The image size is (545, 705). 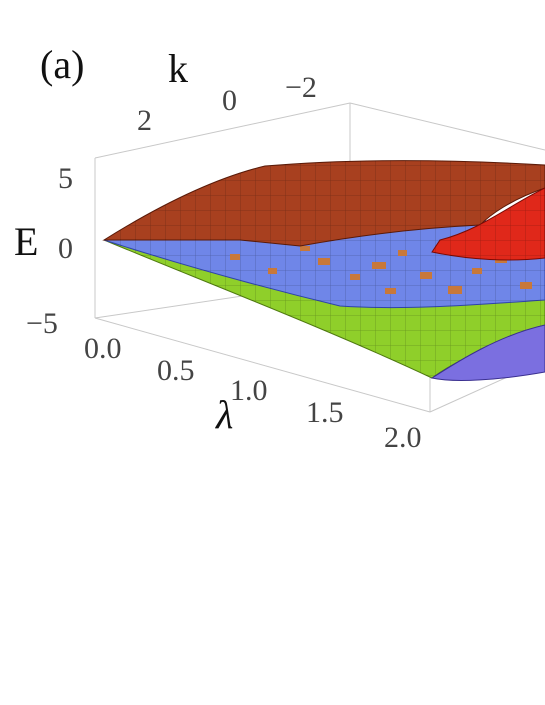 I want to click on surface-upper, so click(x=323, y=210).